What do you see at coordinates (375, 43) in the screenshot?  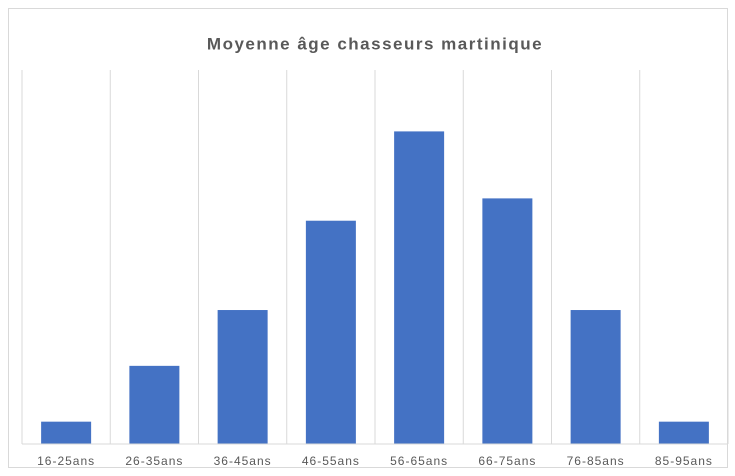 I see `chart-title: Moyenne âge chasseurs martinique` at bounding box center [375, 43].